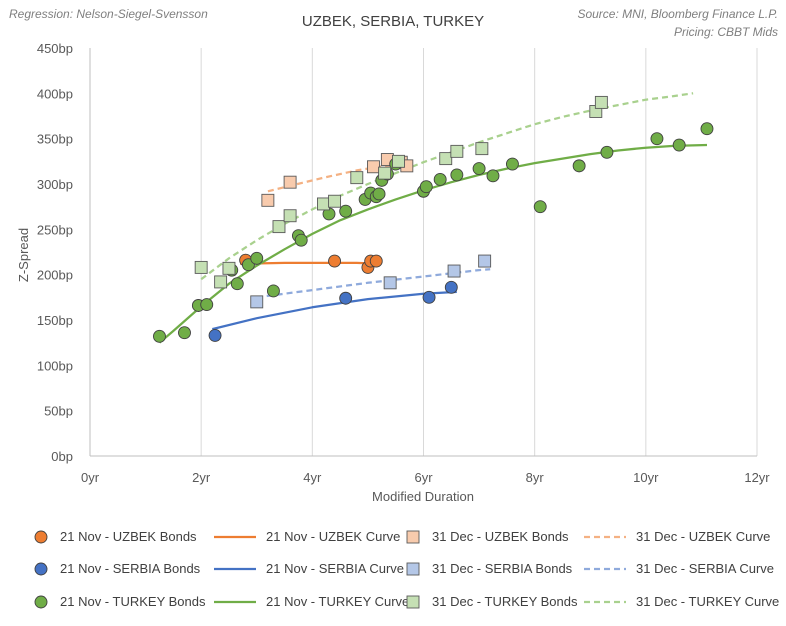 The image size is (786, 626). I want to click on y-tick-label: 350bp, so click(55, 139).